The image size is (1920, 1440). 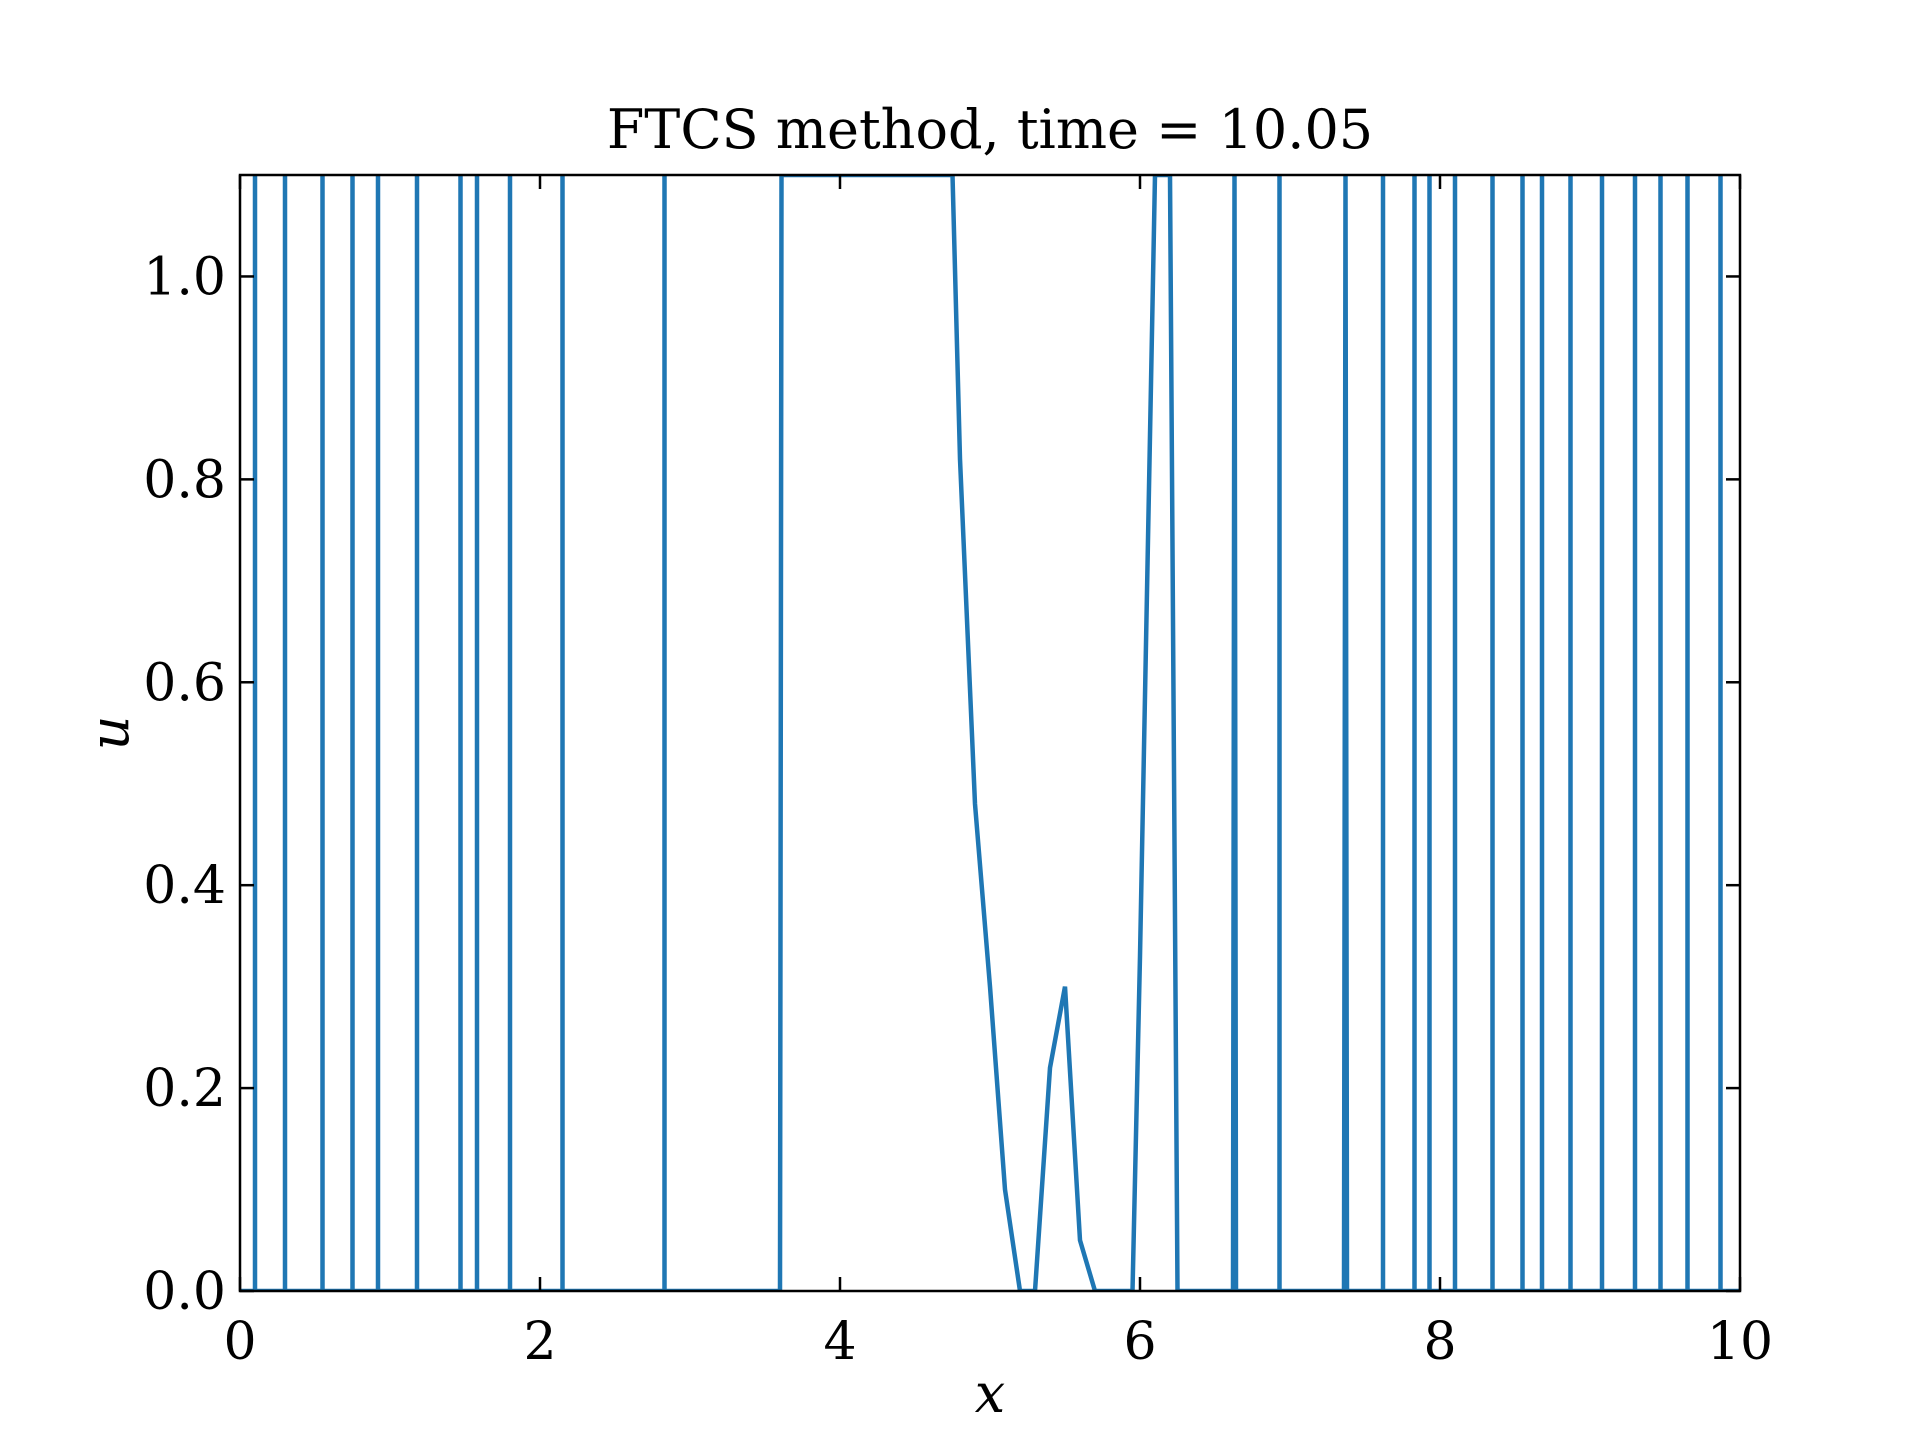 What do you see at coordinates (184, 480) in the screenshot?
I see `y-tick-label: 0.8` at bounding box center [184, 480].